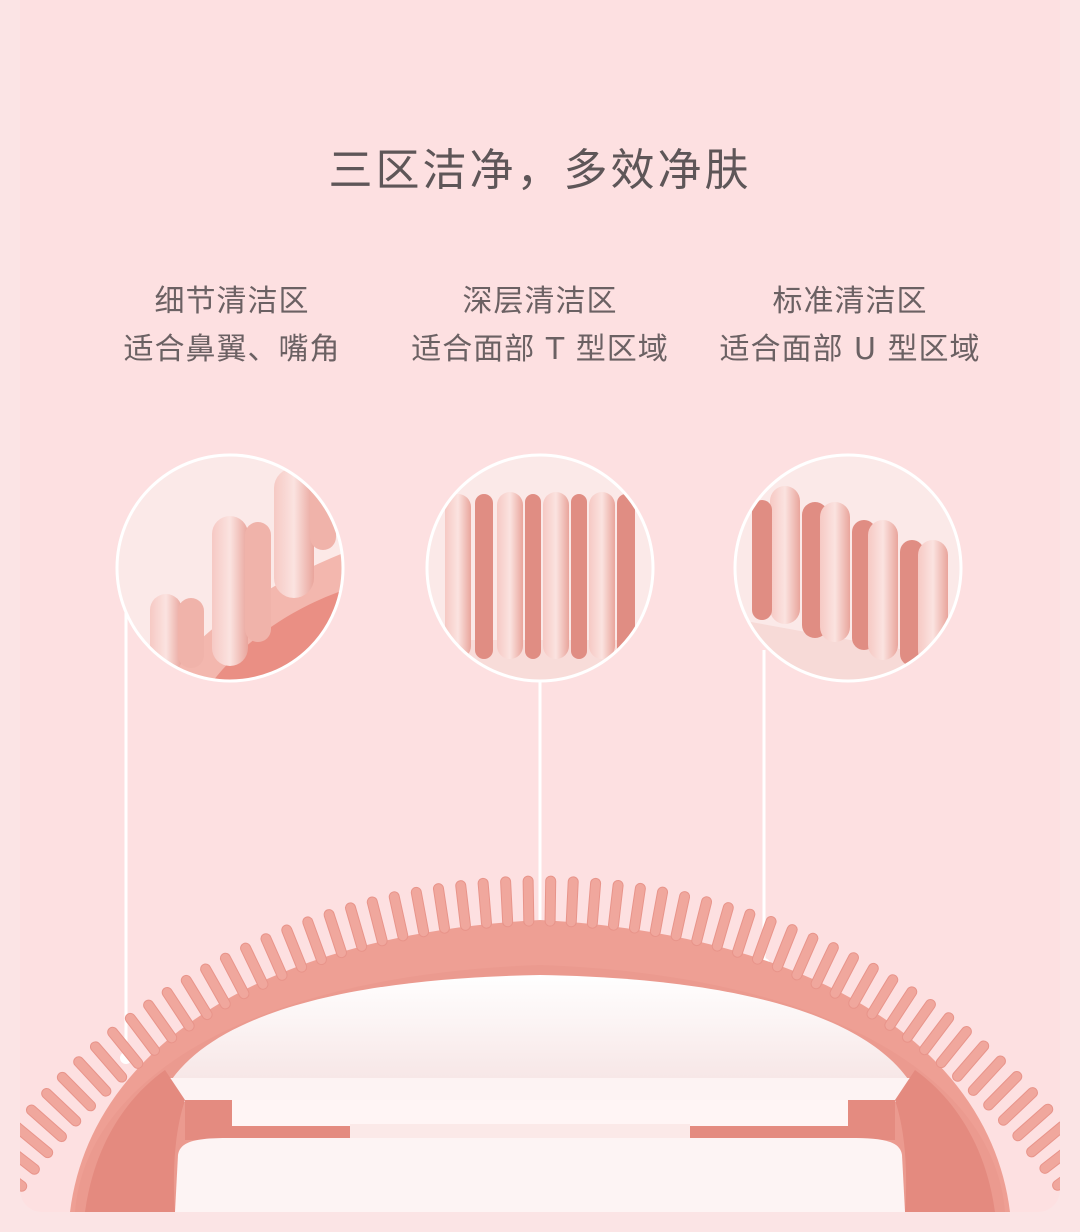  What do you see at coordinates (540, 1175) in the screenshot?
I see `lower-body` at bounding box center [540, 1175].